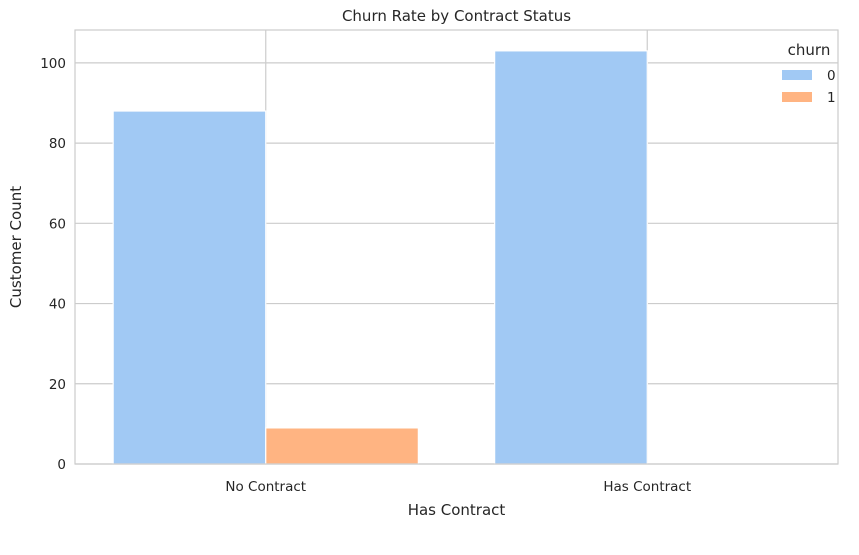 The image size is (859, 555). Describe the element at coordinates (53, 64) in the screenshot. I see `y-tick-label: 100` at that location.